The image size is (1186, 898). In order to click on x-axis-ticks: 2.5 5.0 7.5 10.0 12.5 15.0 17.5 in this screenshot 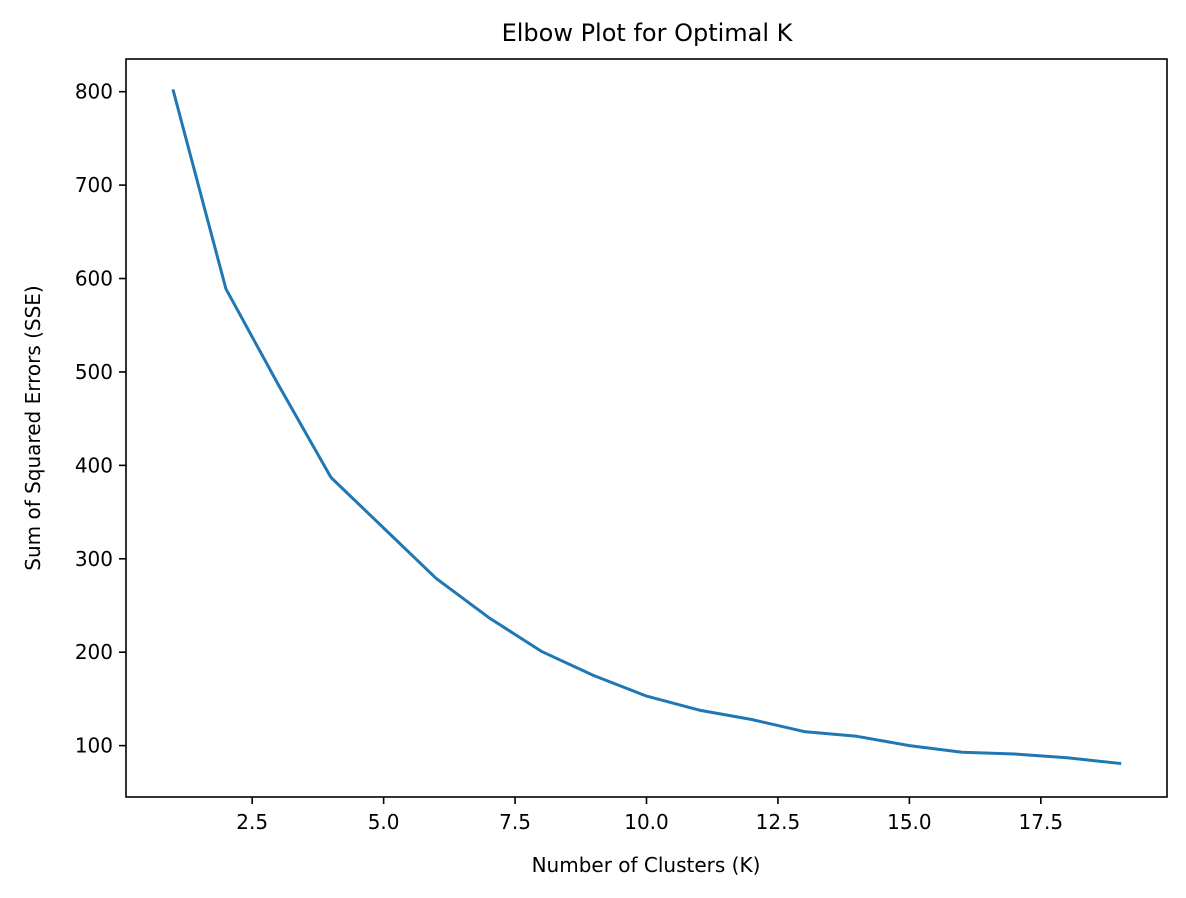, I will do `click(649, 815)`.